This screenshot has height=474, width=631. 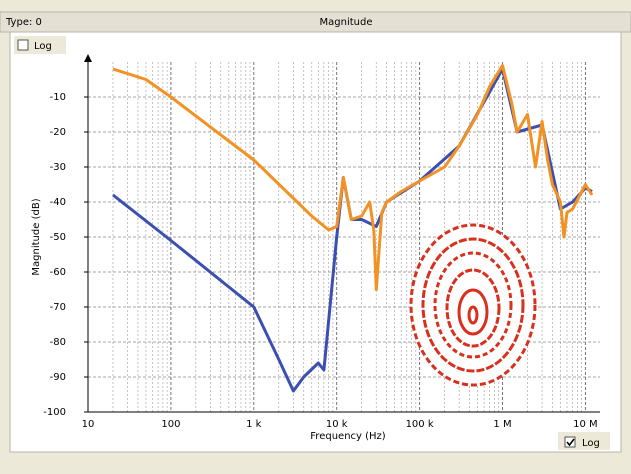 What do you see at coordinates (43, 46) in the screenshot?
I see `y-log-label: Log` at bounding box center [43, 46].